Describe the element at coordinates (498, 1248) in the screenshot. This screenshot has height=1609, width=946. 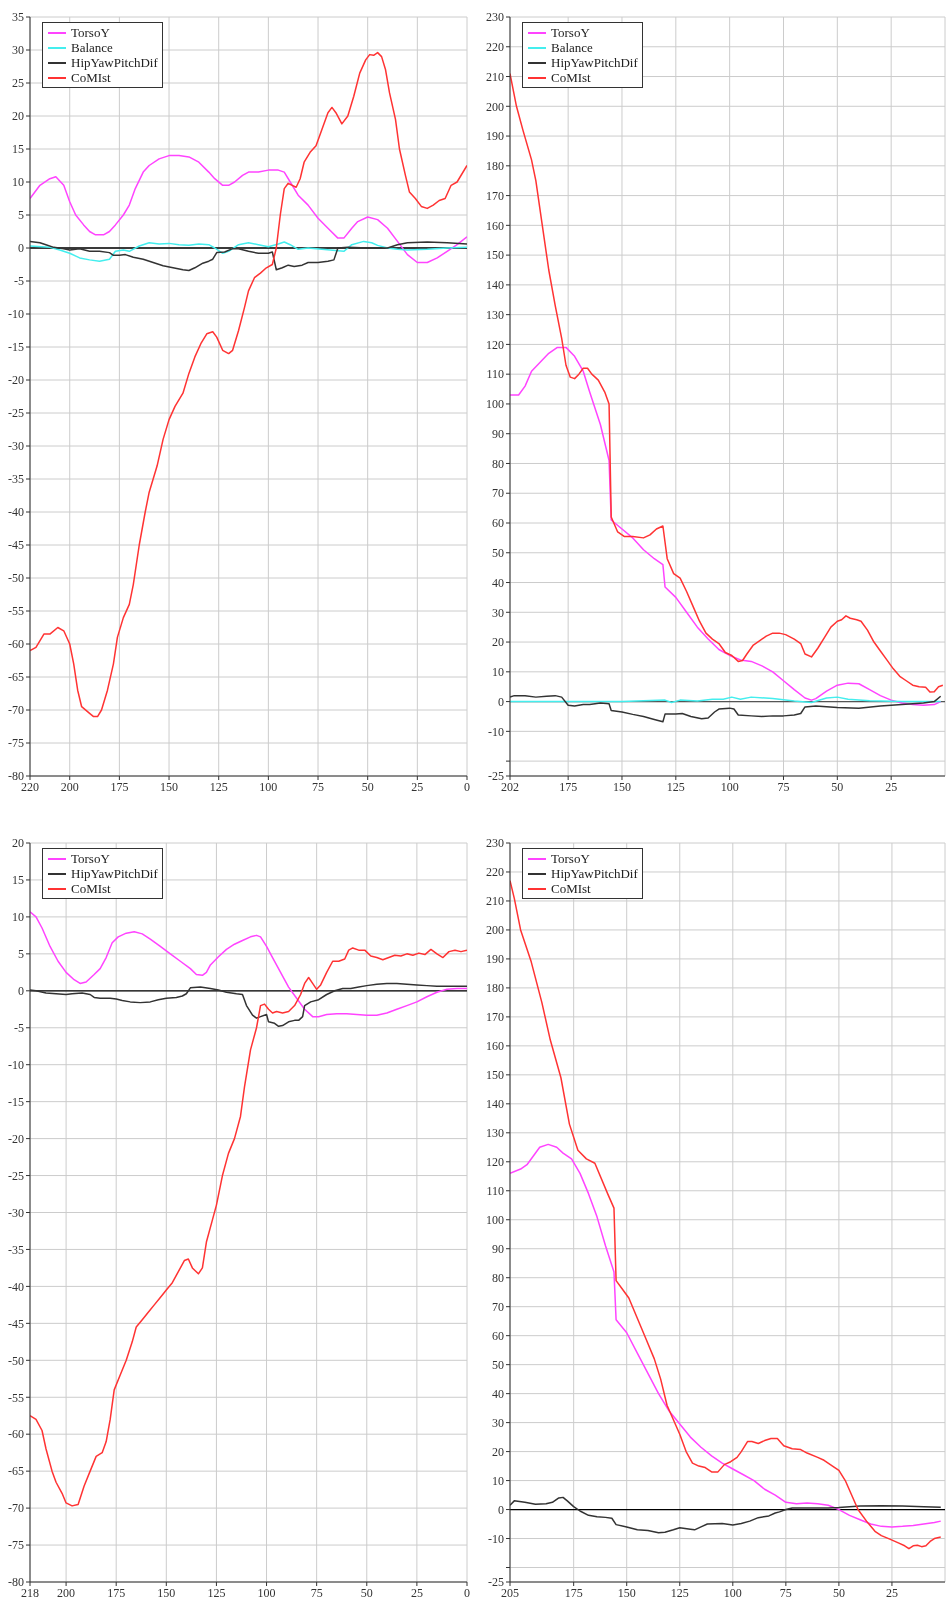
I see `y-tick-label: 90` at that location.